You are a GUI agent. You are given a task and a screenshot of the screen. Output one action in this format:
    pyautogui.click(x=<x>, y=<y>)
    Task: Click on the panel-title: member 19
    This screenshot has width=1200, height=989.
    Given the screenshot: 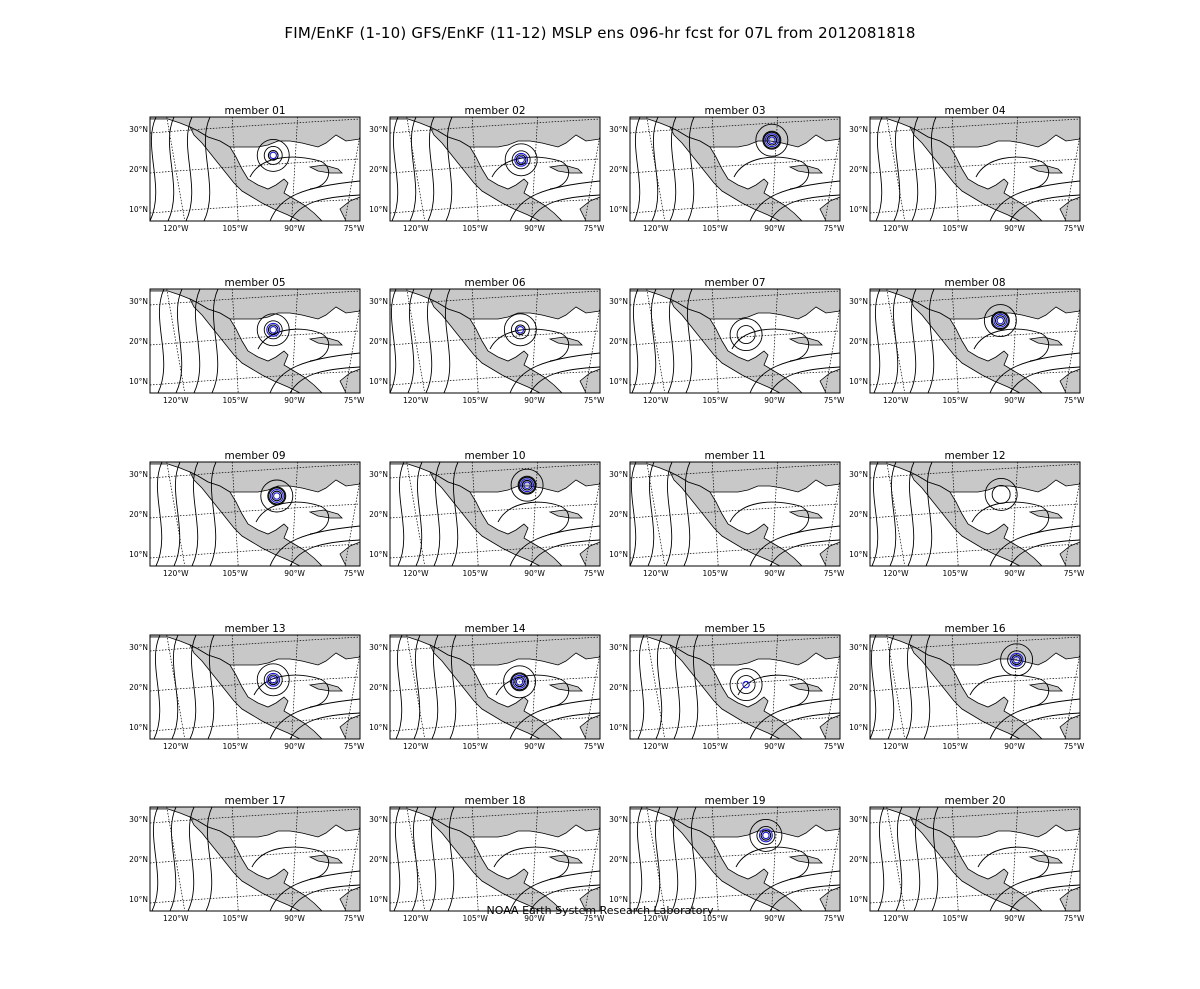 What is the action you would take?
    pyautogui.click(x=735, y=801)
    